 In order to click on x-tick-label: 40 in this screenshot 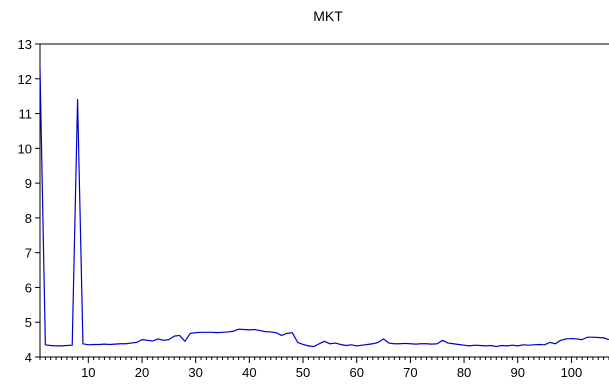, I will do `click(249, 372)`.